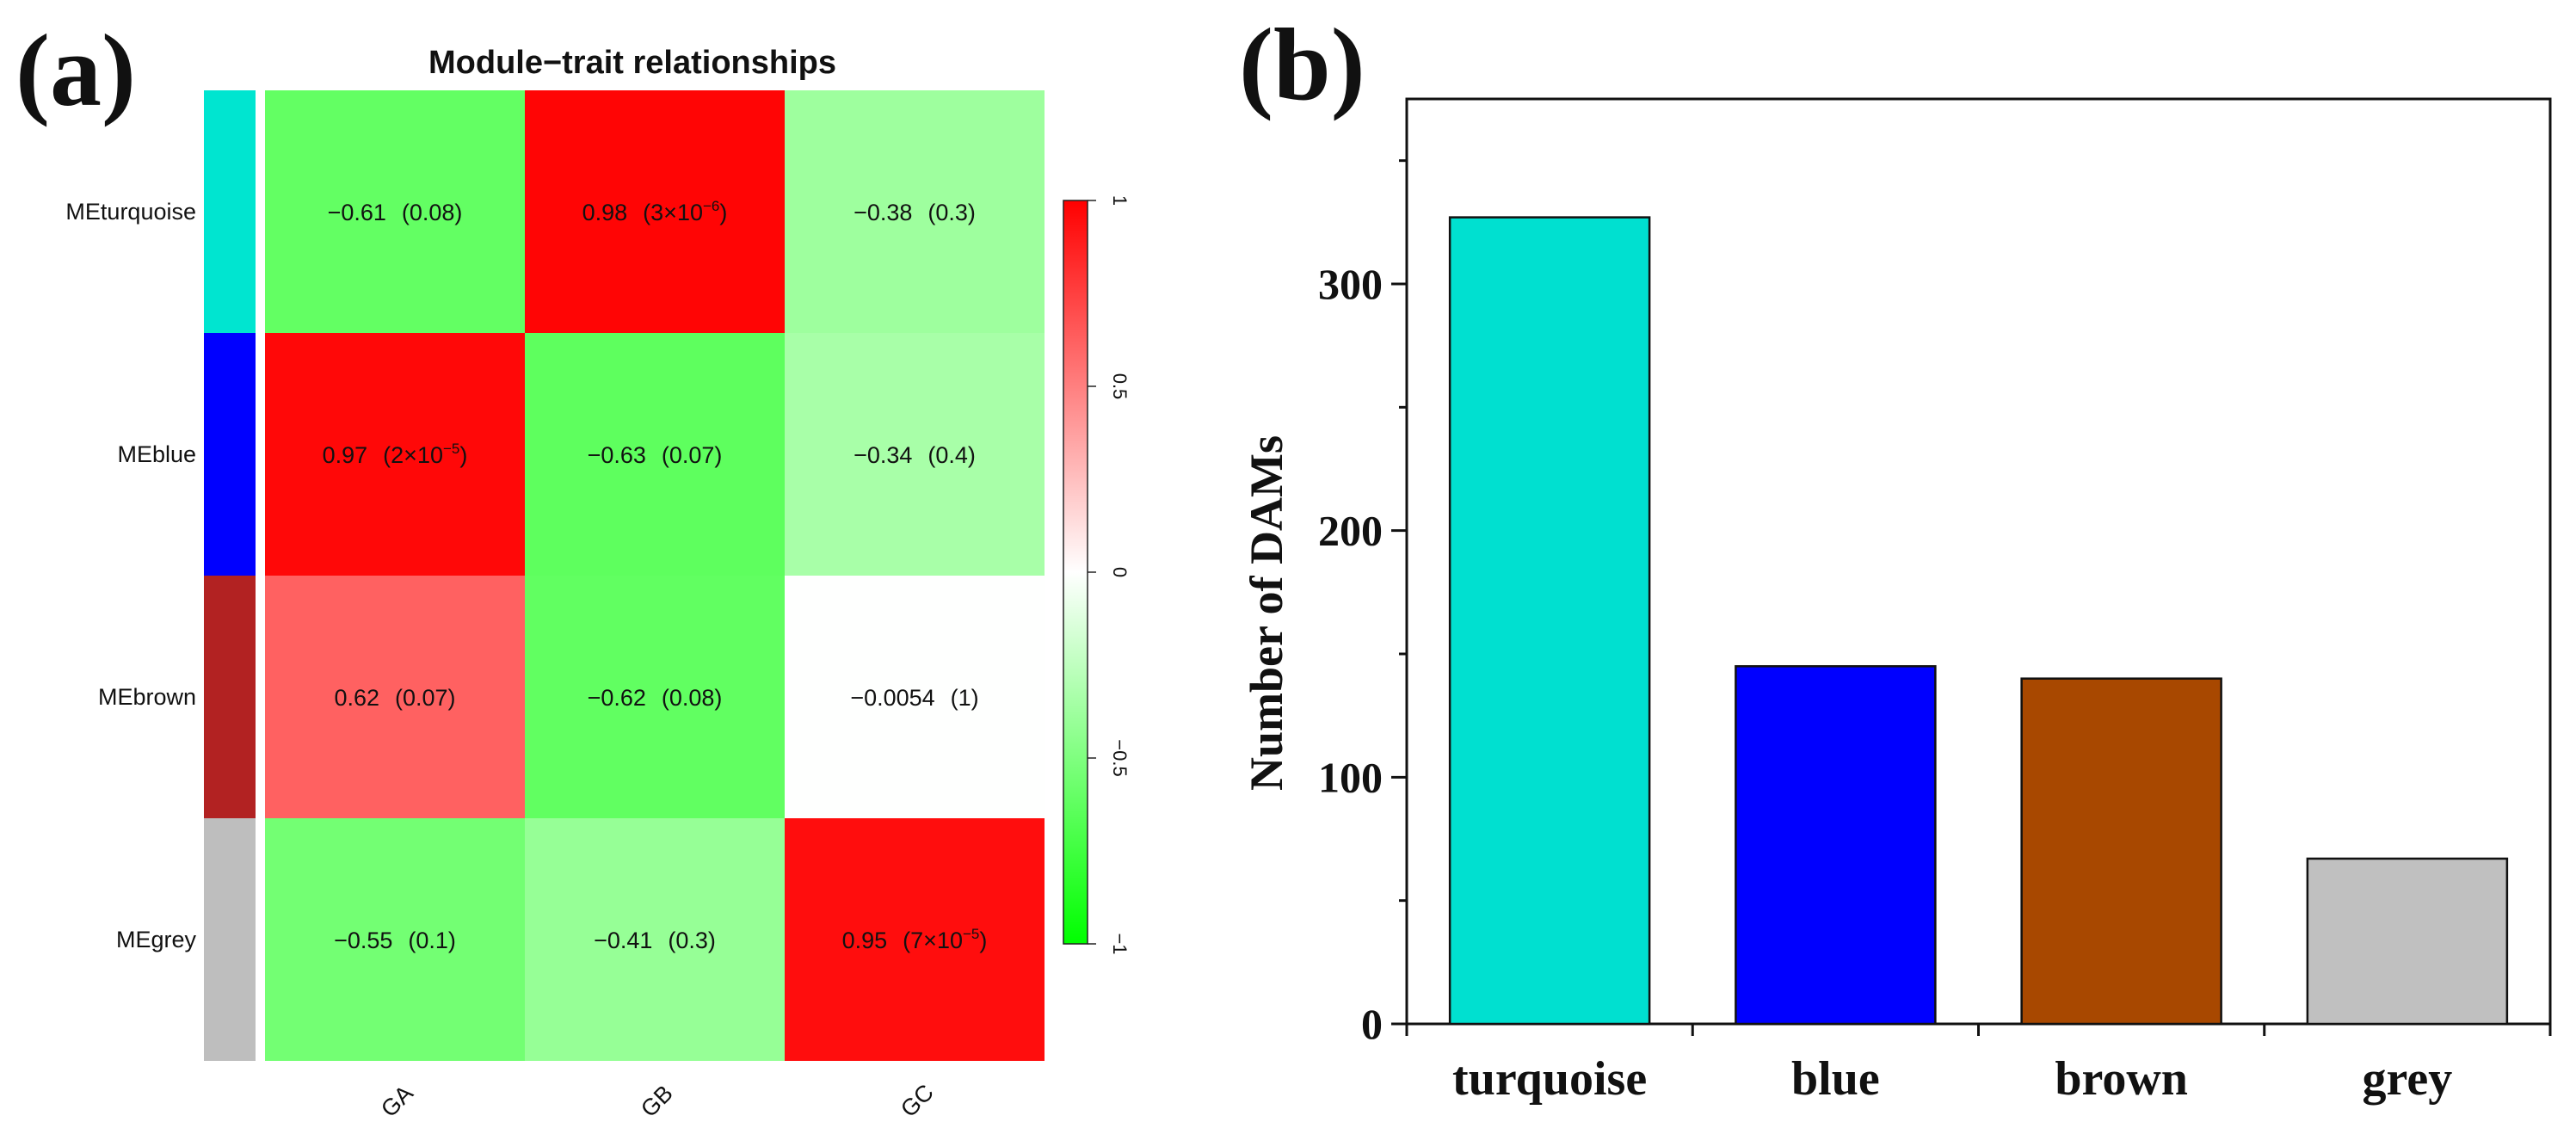  I want to click on y-tick-label: 300, so click(1350, 284).